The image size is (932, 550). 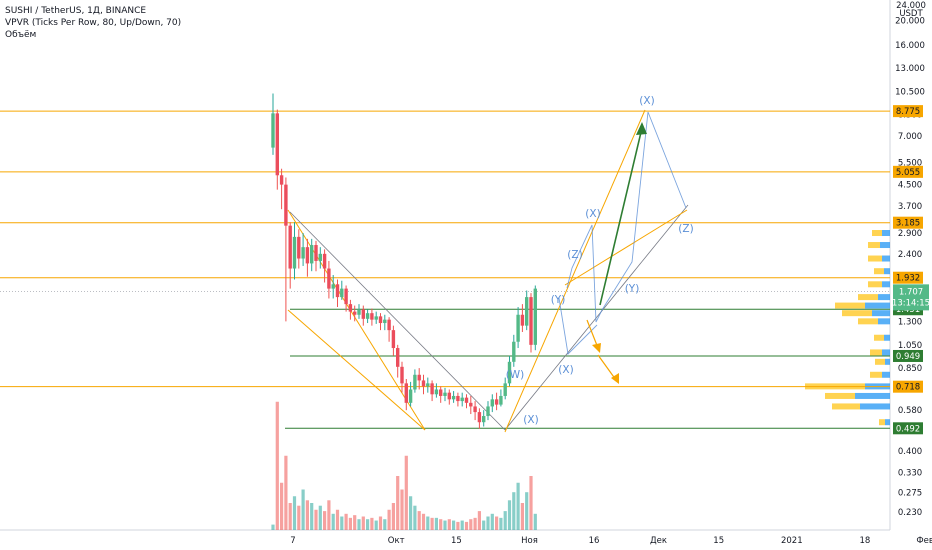 What do you see at coordinates (910, 473) in the screenshot?
I see `price-axis-tick: 0.330` at bounding box center [910, 473].